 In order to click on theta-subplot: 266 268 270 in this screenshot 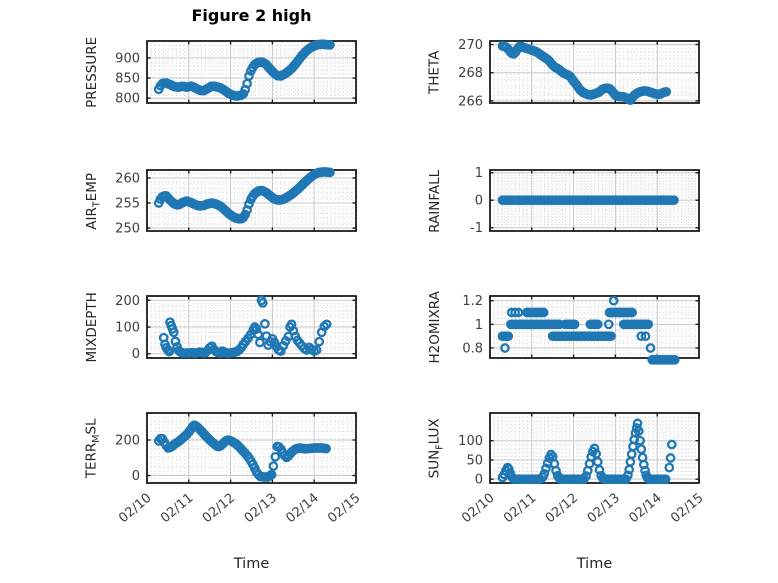, I will do `click(579, 73)`.